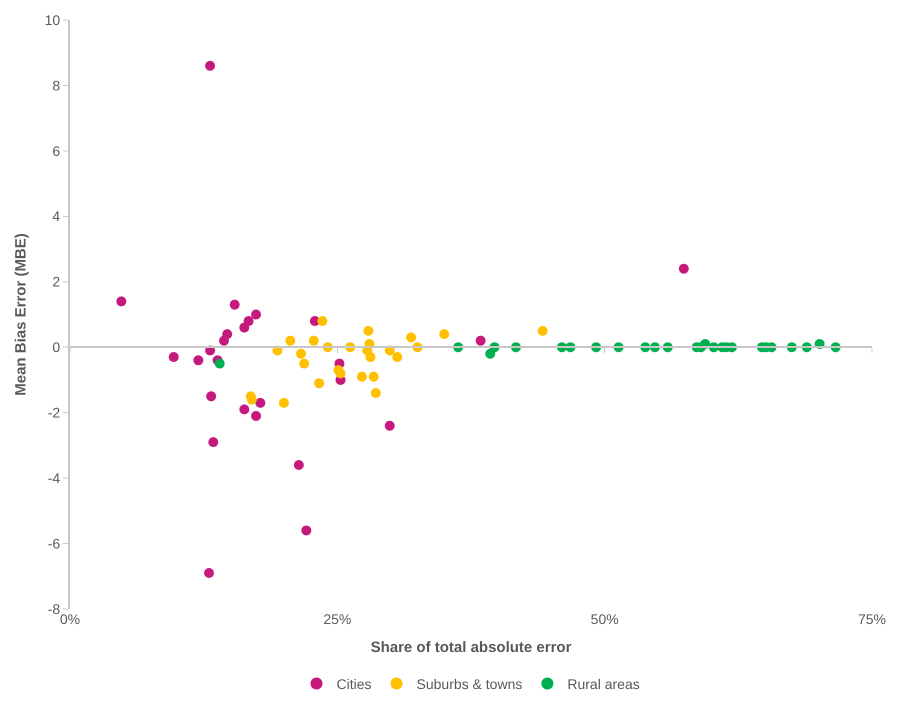  Describe the element at coordinates (70, 619) in the screenshot. I see `x-tick-label: 0%` at that location.